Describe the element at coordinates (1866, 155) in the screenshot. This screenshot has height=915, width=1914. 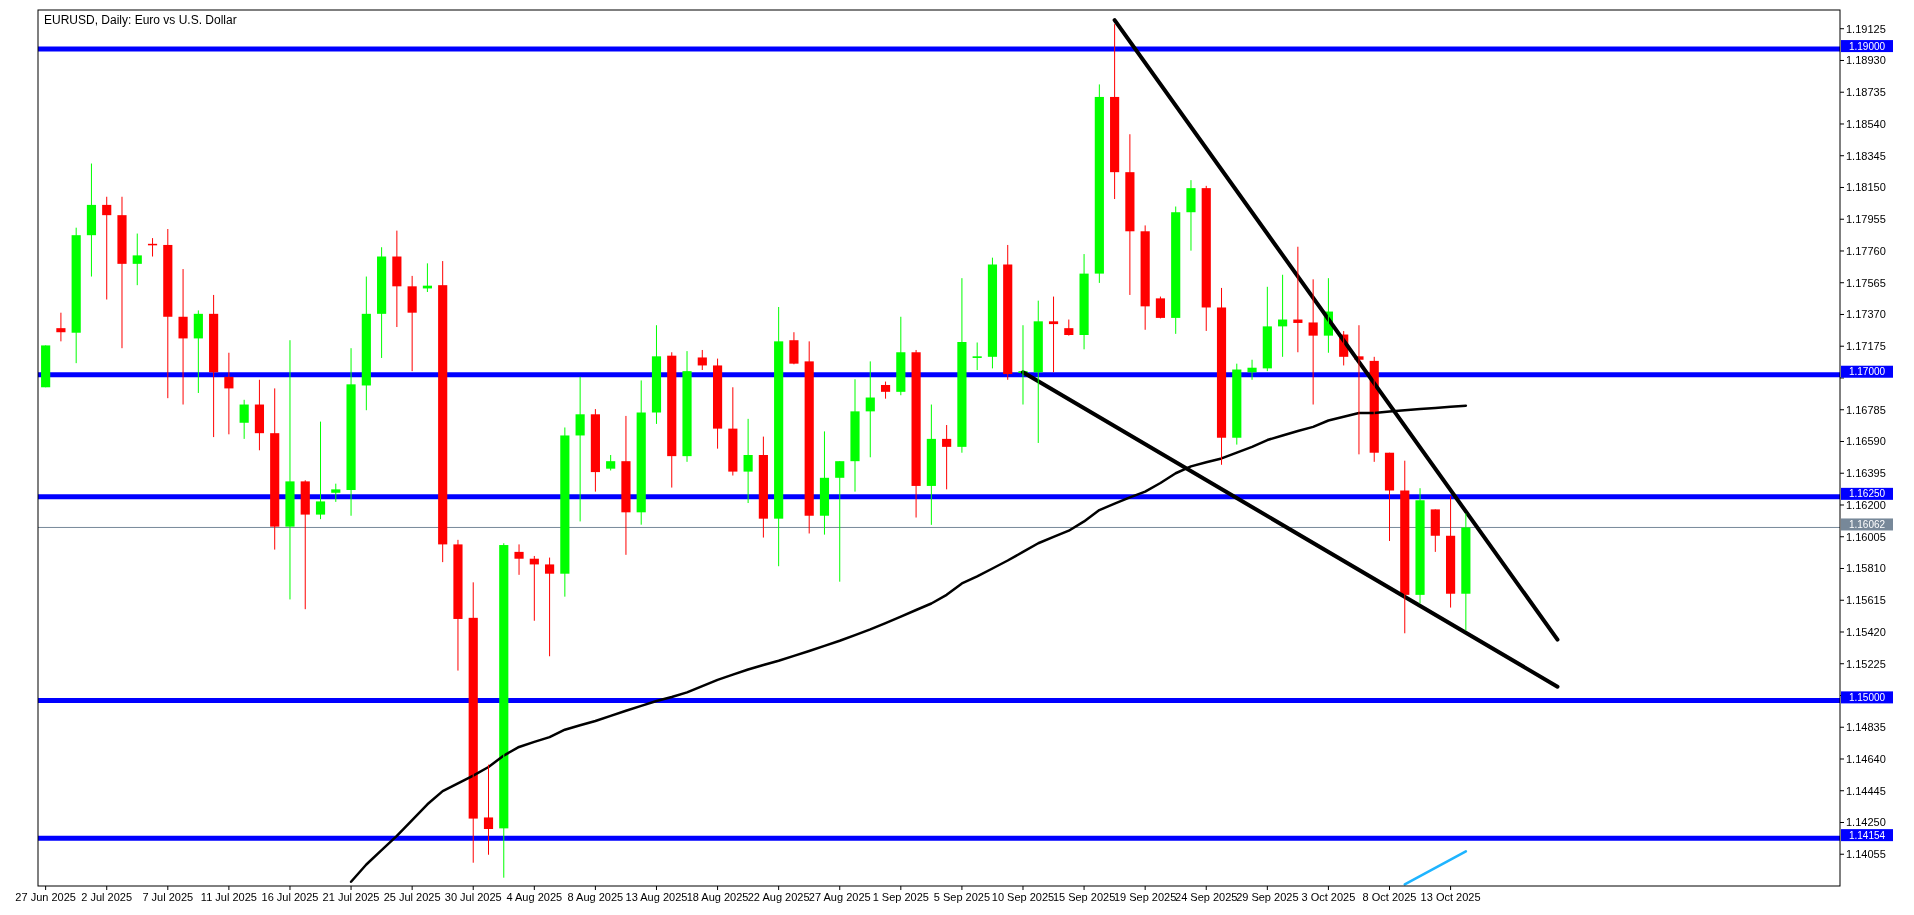
I see `y-tick-label: 1.18345` at that location.